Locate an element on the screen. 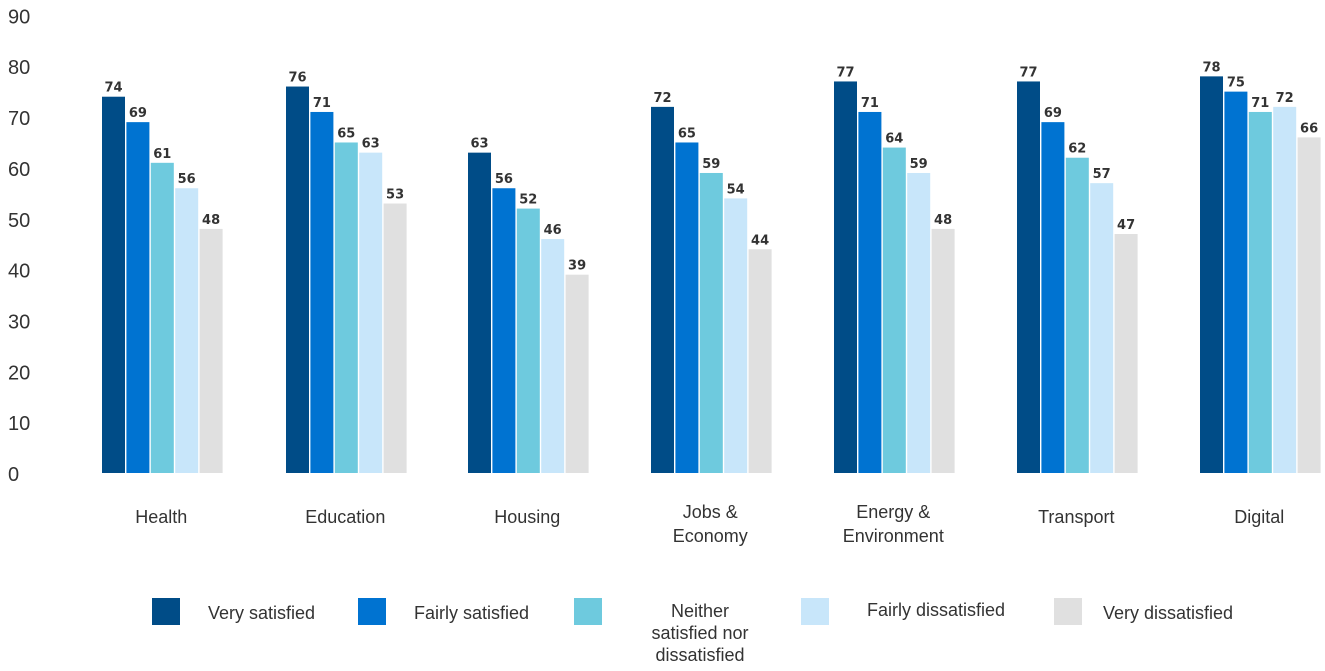 Image resolution: width=1325 pixels, height=671 pixels. legend-label: Very satisfied is located at coordinates (261, 613).